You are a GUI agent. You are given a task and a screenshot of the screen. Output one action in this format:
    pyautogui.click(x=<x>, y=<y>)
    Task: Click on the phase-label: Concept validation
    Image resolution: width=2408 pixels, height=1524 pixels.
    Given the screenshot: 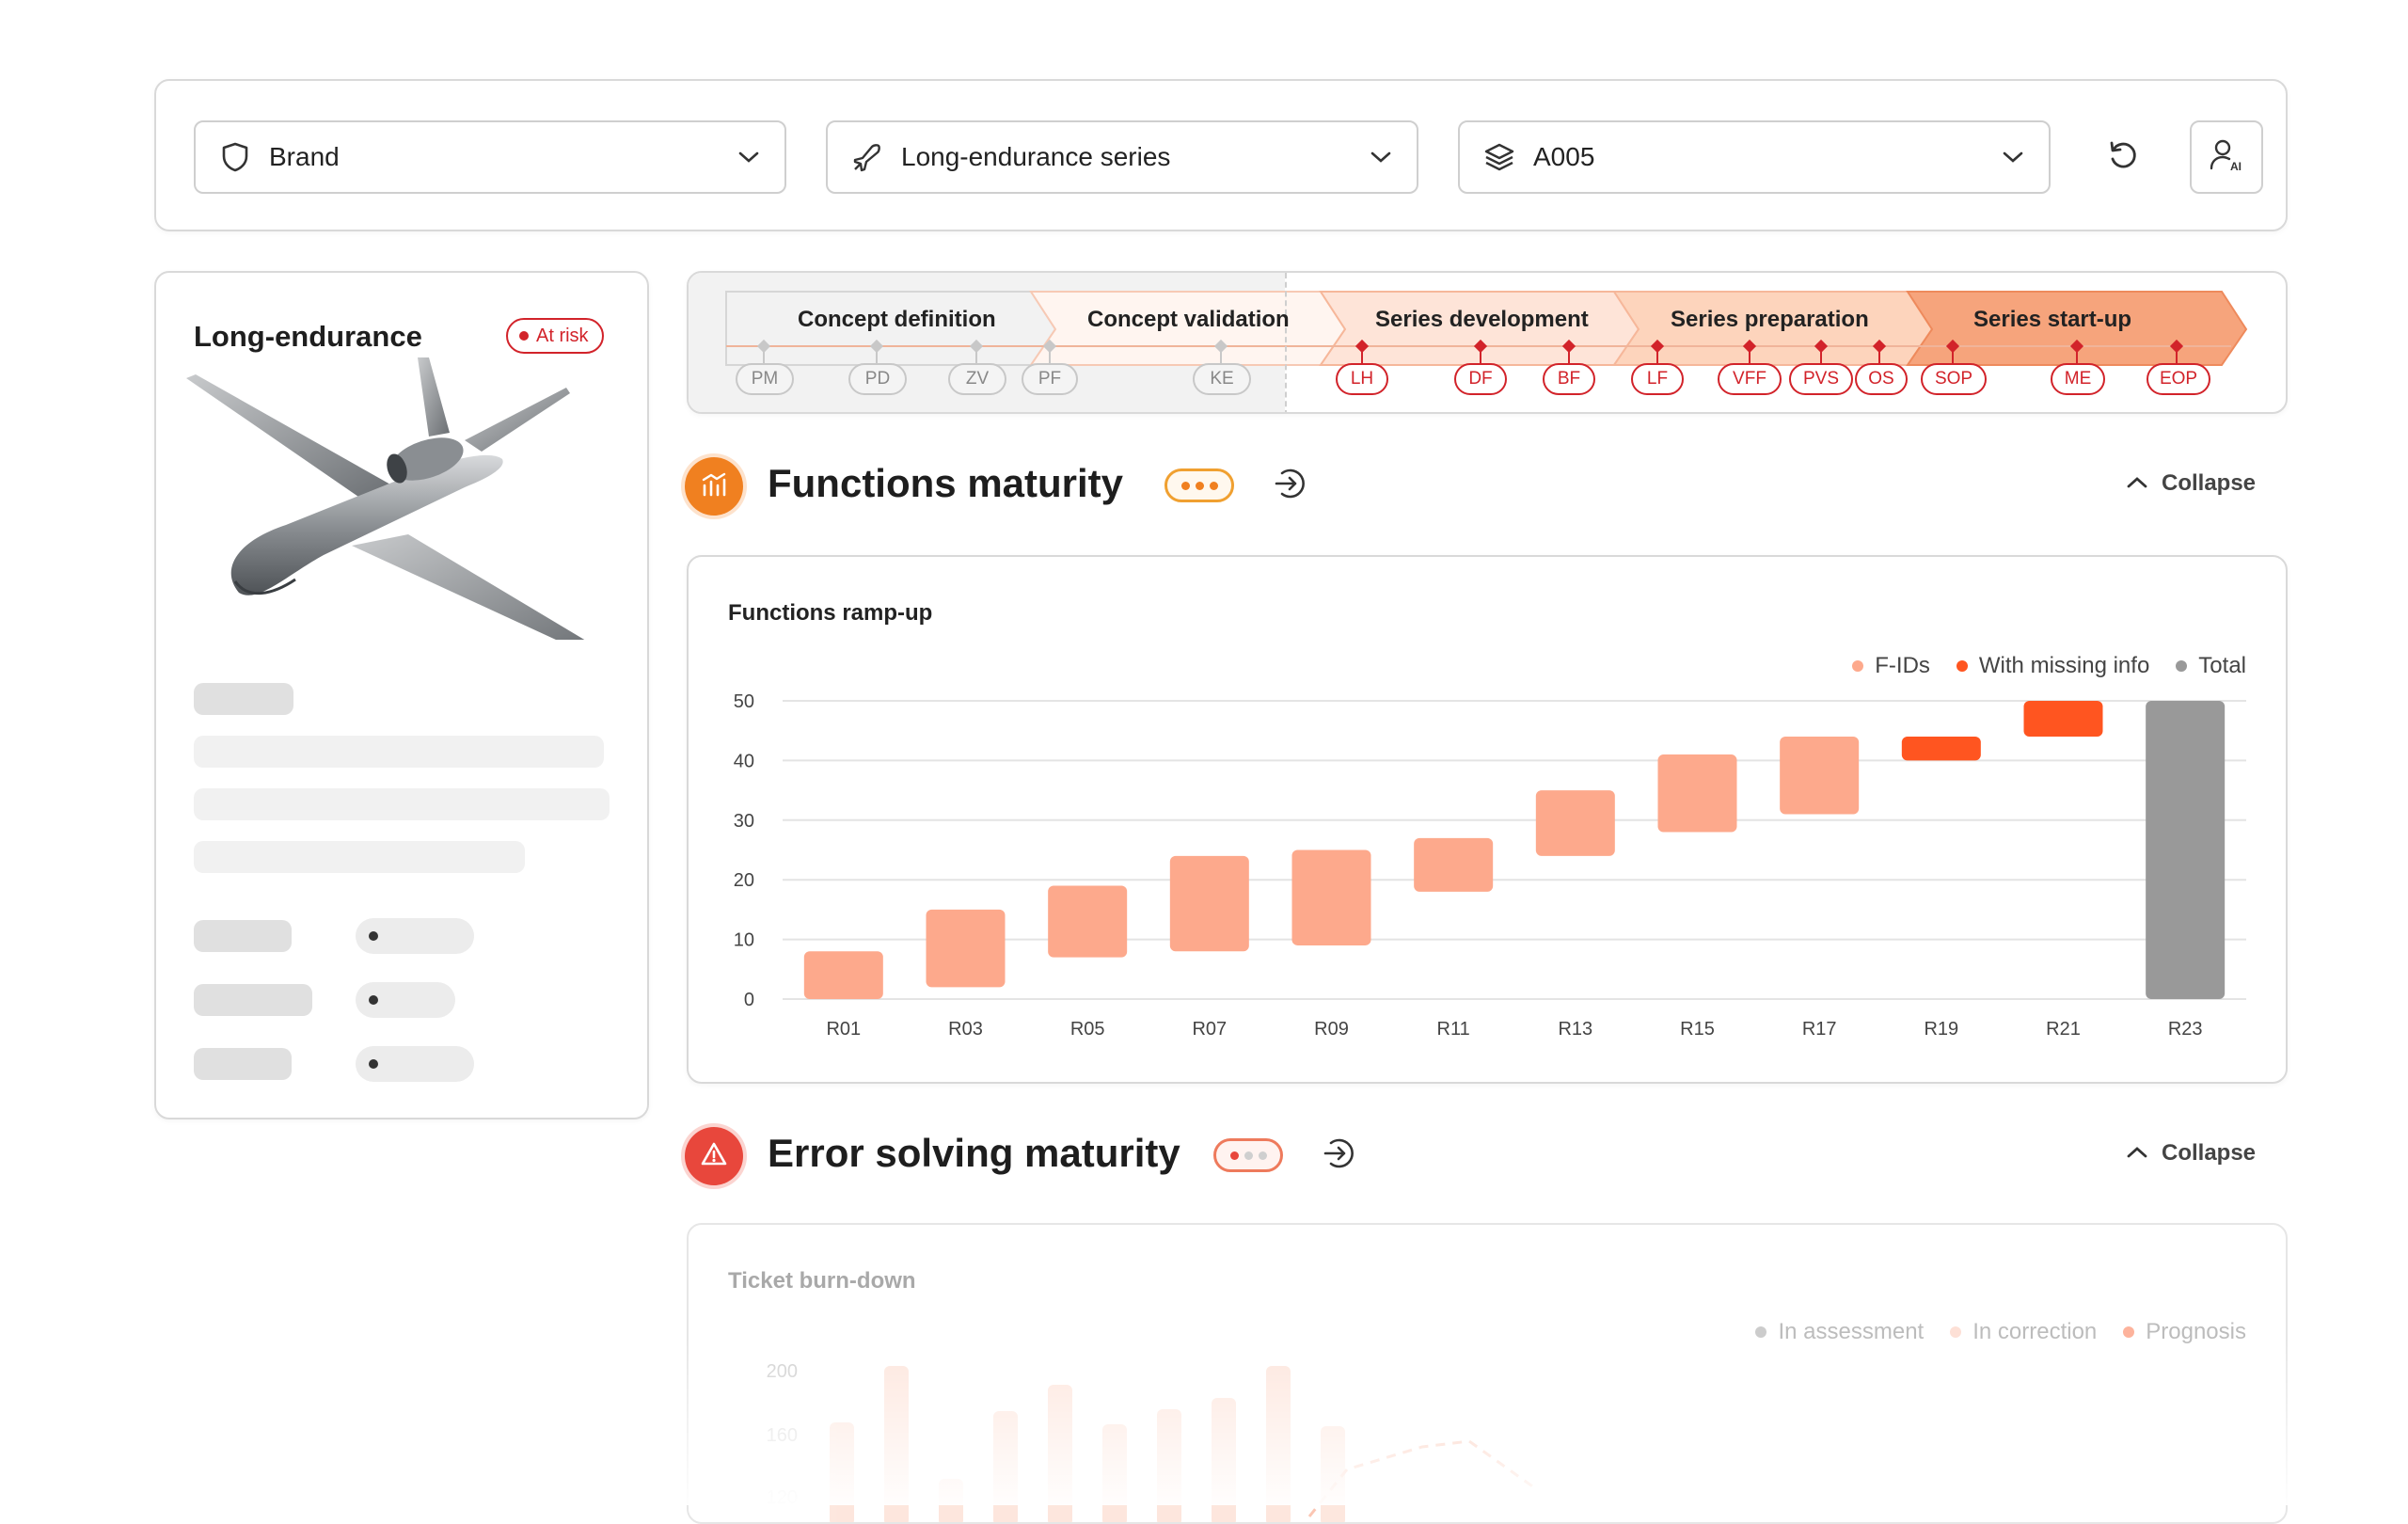 What is the action you would take?
    pyautogui.click(x=1189, y=320)
    